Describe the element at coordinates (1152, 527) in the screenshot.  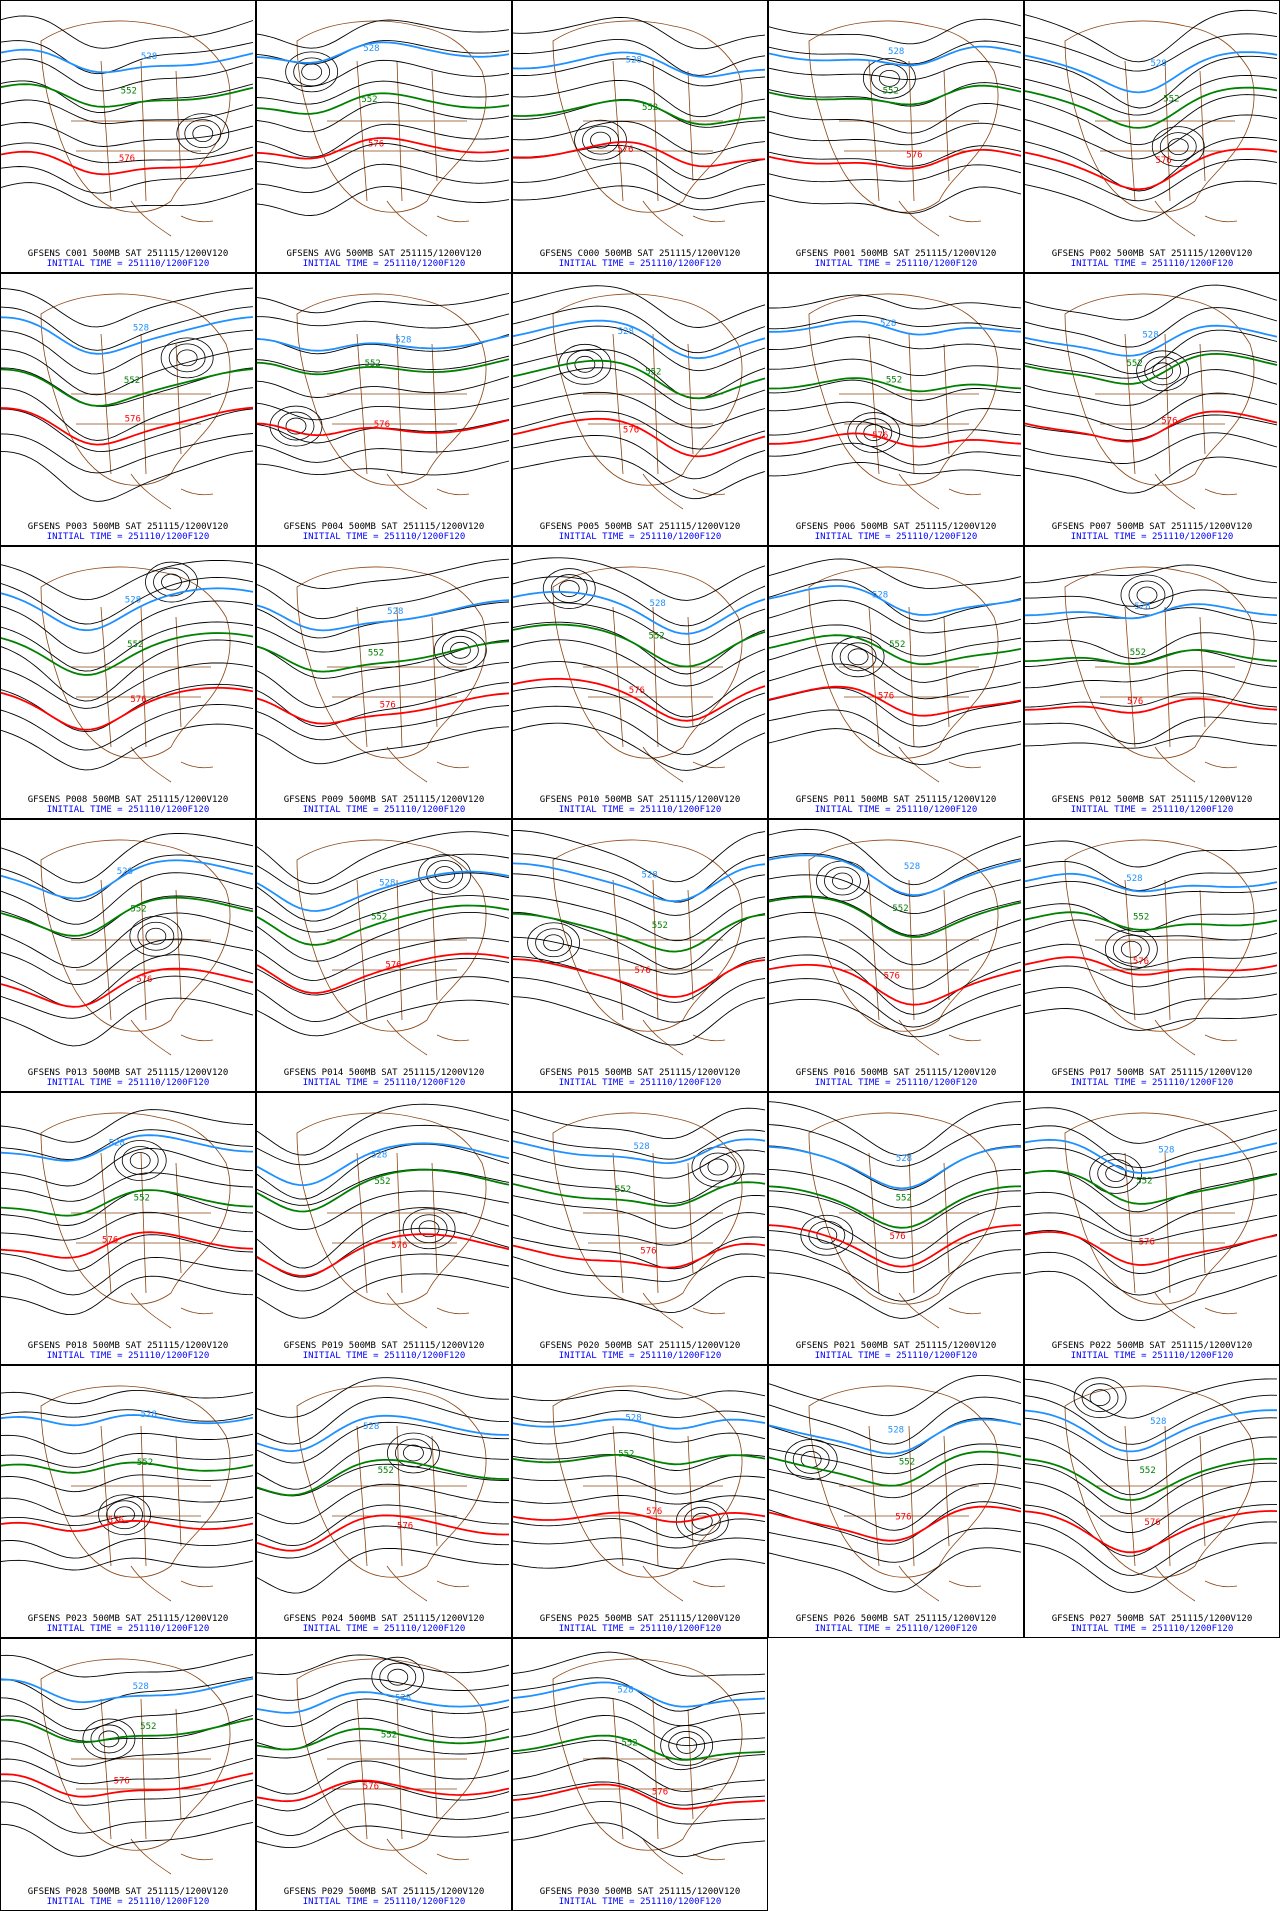
I see `panel-caption-title: GFSENS P007 500MB SAT 251115/1200V120` at that location.